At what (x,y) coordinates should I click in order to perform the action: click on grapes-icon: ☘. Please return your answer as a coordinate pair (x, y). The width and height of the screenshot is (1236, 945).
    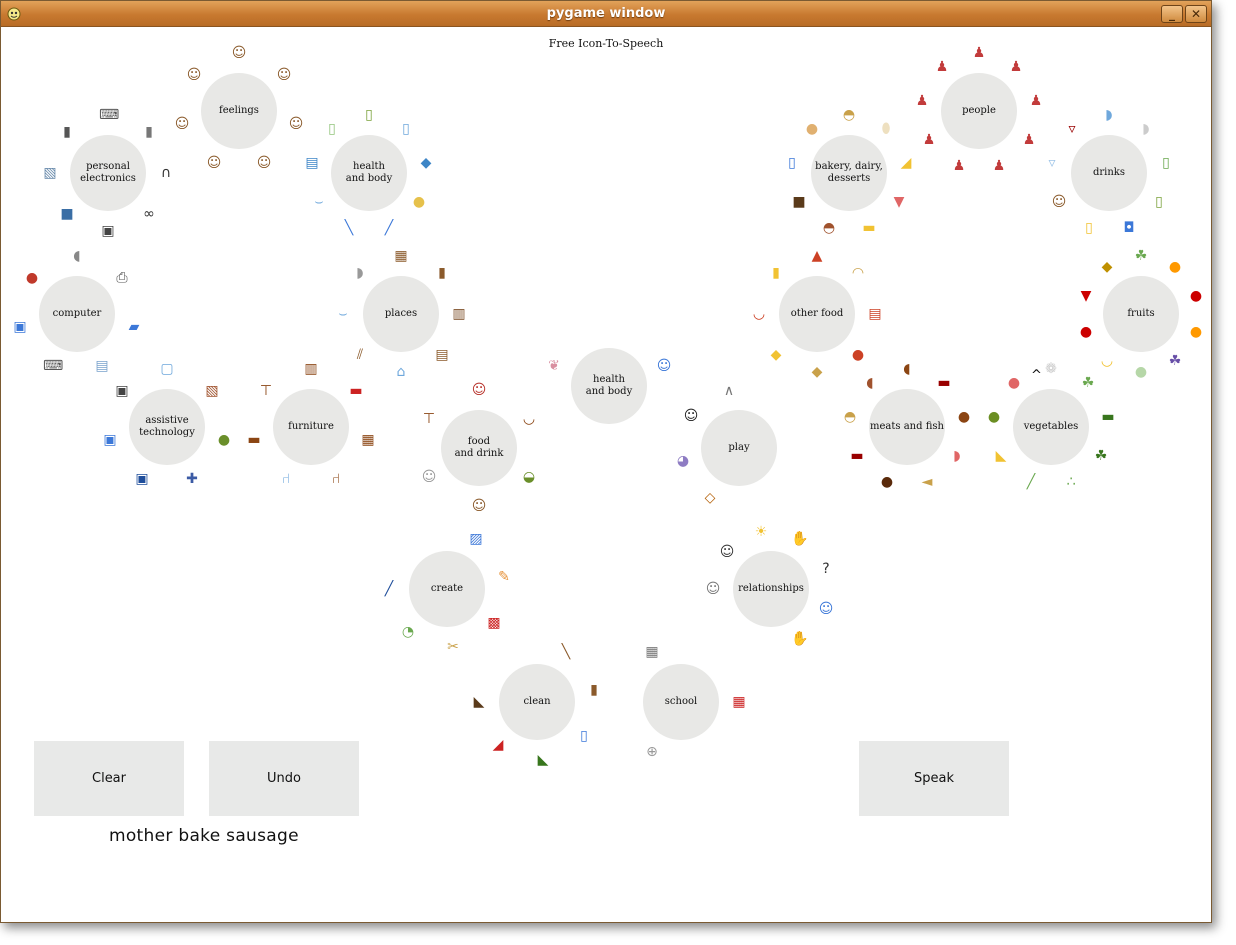
    Looking at the image, I should click on (1141, 256).